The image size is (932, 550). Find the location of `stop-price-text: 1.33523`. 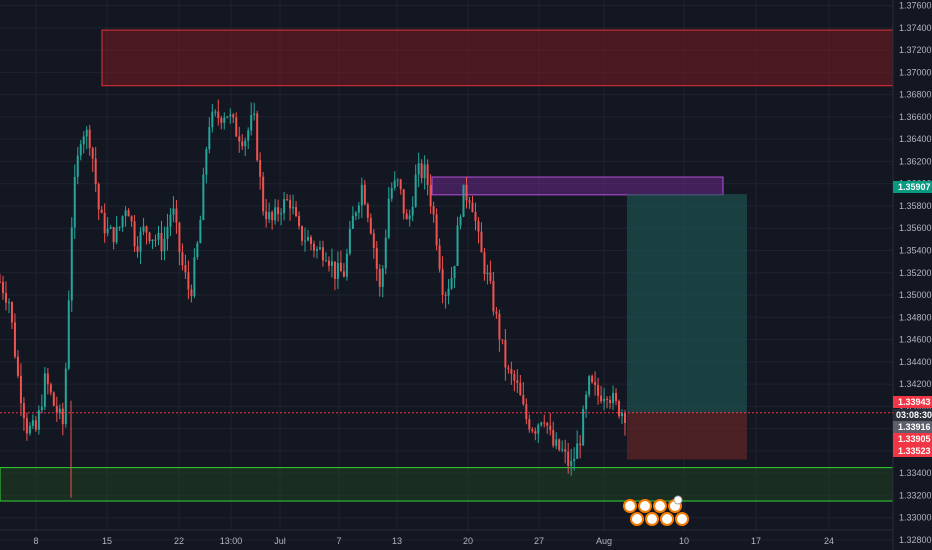

stop-price-text: 1.33523 is located at coordinates (914, 451).